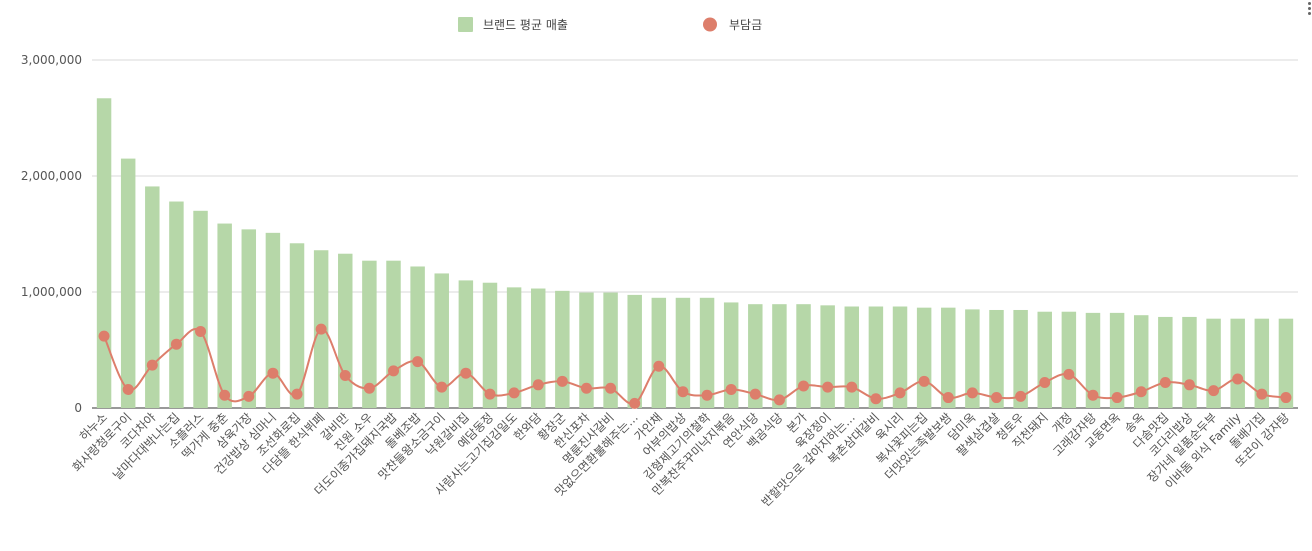  Describe the element at coordinates (513, 24) in the screenshot. I see `legend-item-bar: 브랜드 평균 매출` at that location.